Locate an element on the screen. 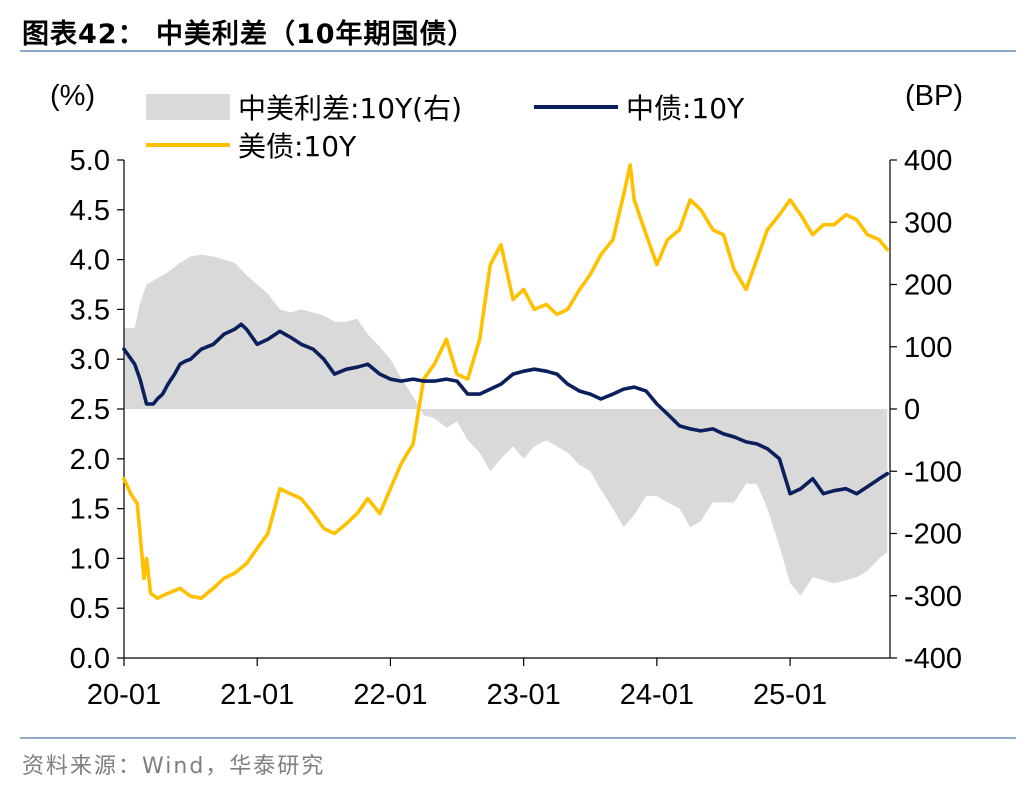 This screenshot has height=792, width=1036. legend-swatch-spread is located at coordinates (188, 107).